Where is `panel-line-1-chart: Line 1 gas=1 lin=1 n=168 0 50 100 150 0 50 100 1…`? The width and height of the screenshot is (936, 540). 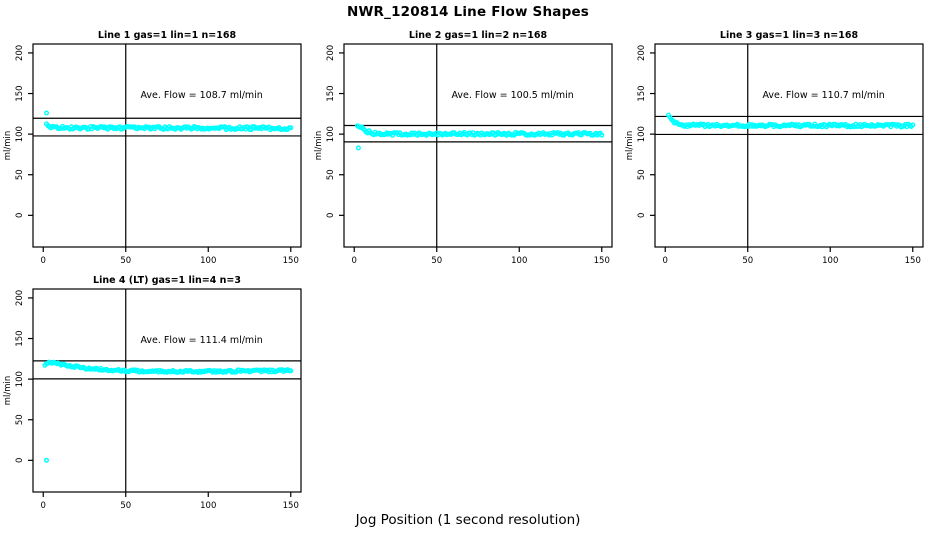
panel-line-1-chart: Line 1 gas=1 lin=1 n=168 0 50 100 150 0 50 100 1… is located at coordinates (152, 148).